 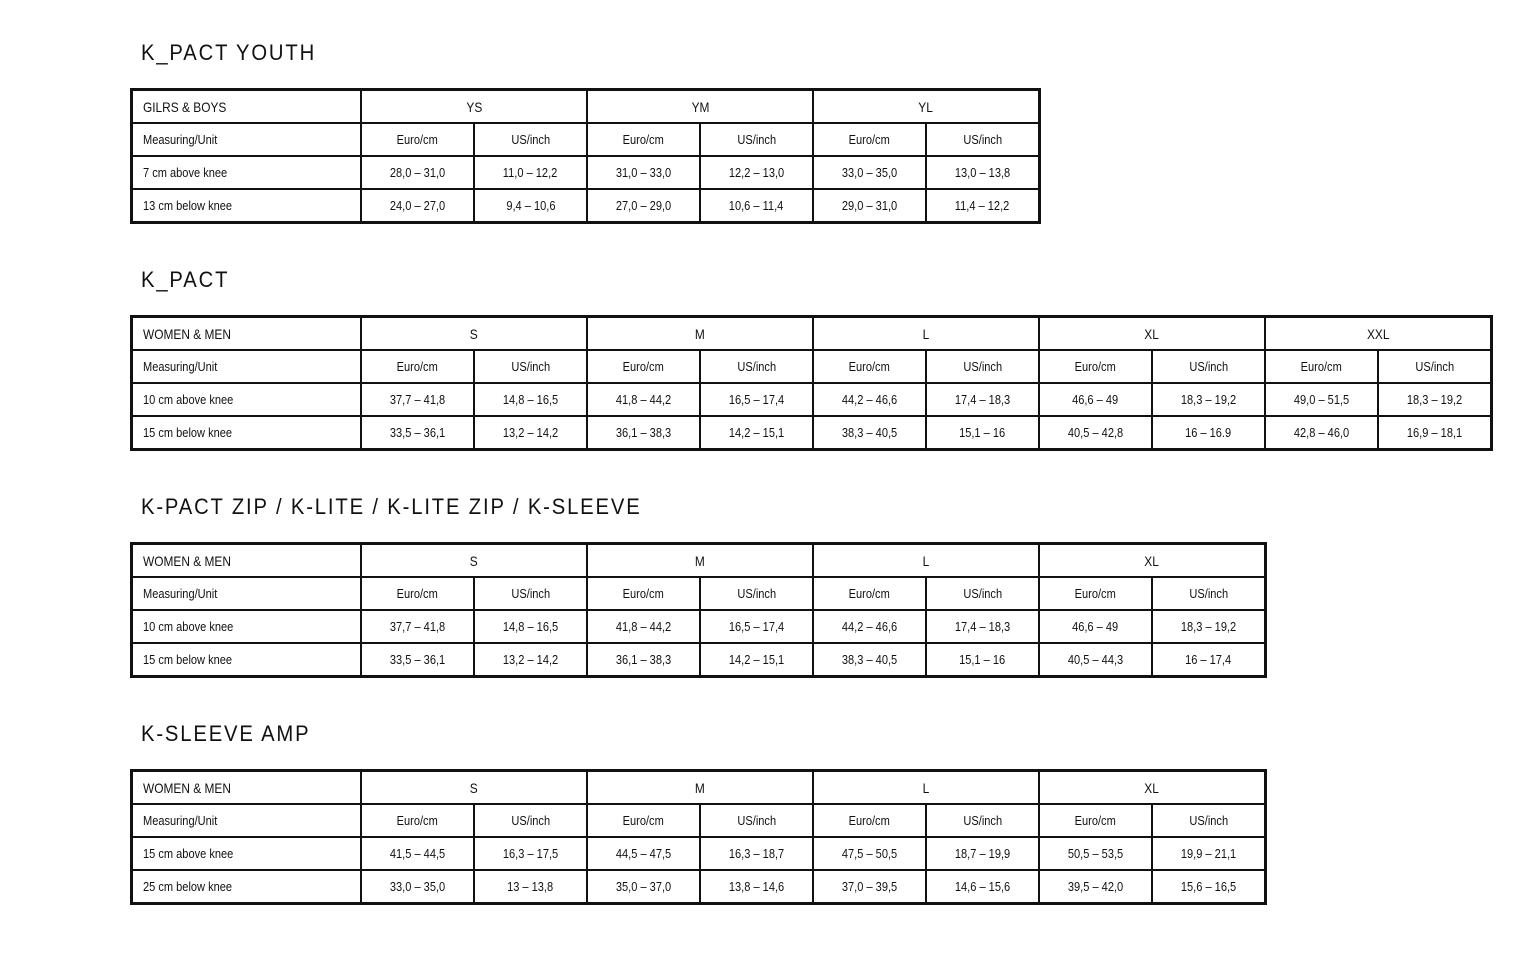 I want to click on size-header-text: XXL, so click(x=1378, y=333).